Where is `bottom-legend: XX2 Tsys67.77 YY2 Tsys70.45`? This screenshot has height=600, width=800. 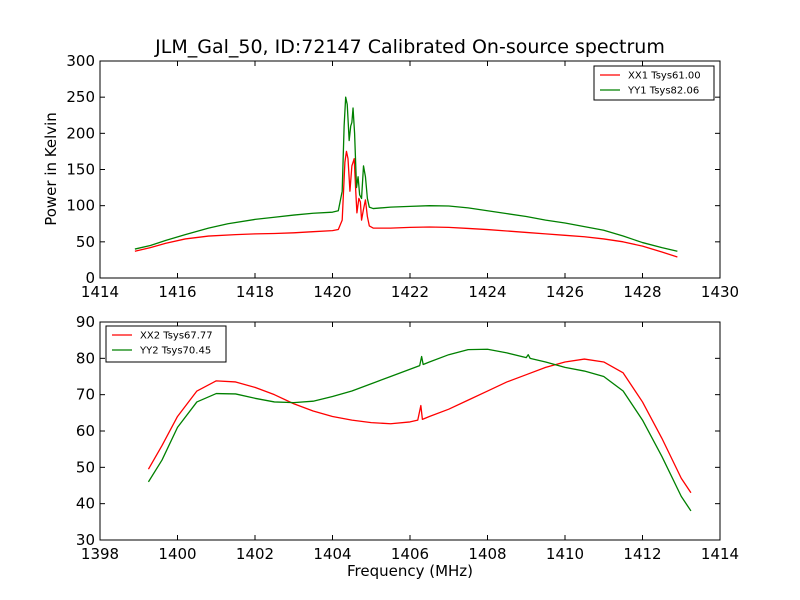 bottom-legend: XX2 Tsys67.77 YY2 Tsys70.45 is located at coordinates (166, 344).